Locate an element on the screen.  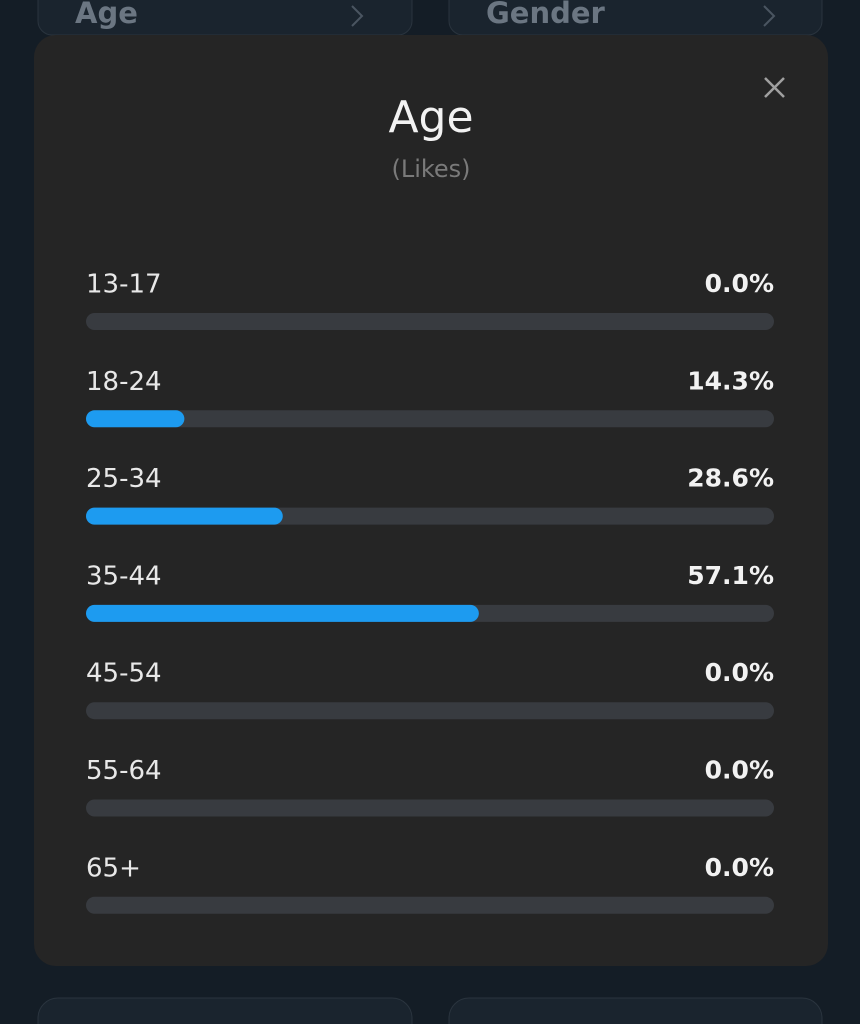
row-label: 25-34 is located at coordinates (124, 479).